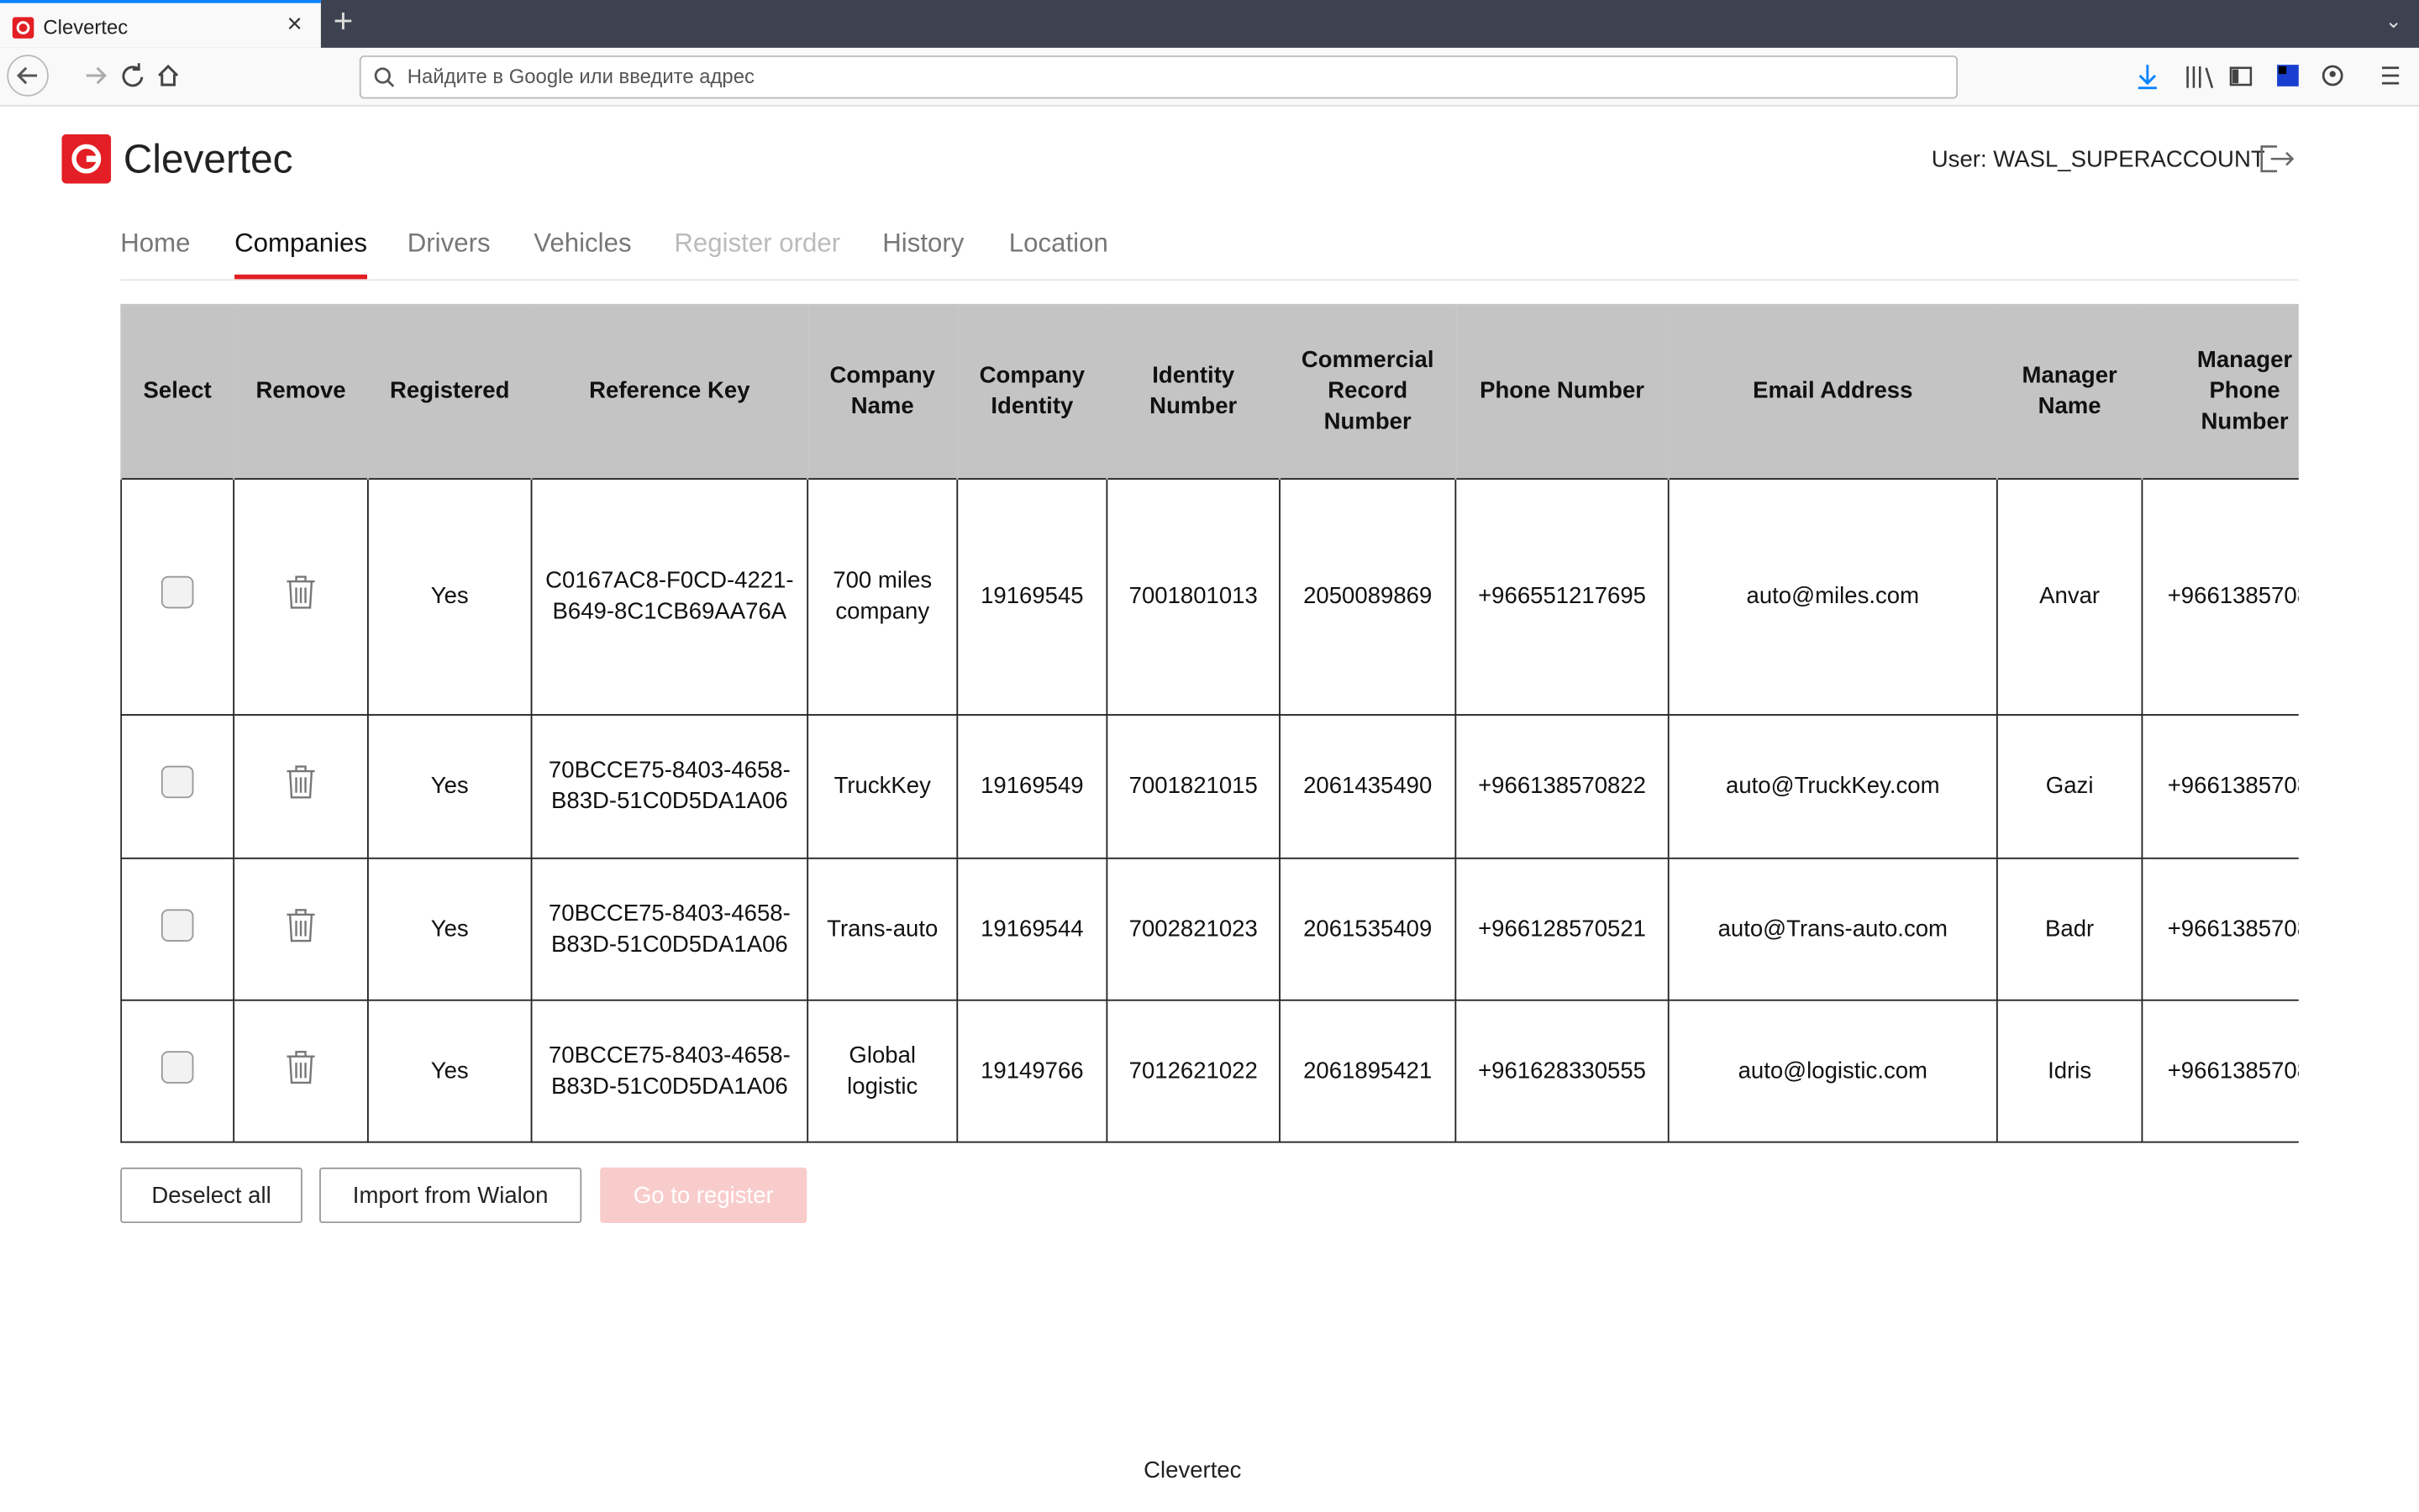 This screenshot has height=1512, width=2419. Describe the element at coordinates (450, 1195) in the screenshot. I see `button: Import from Wialon` at that location.